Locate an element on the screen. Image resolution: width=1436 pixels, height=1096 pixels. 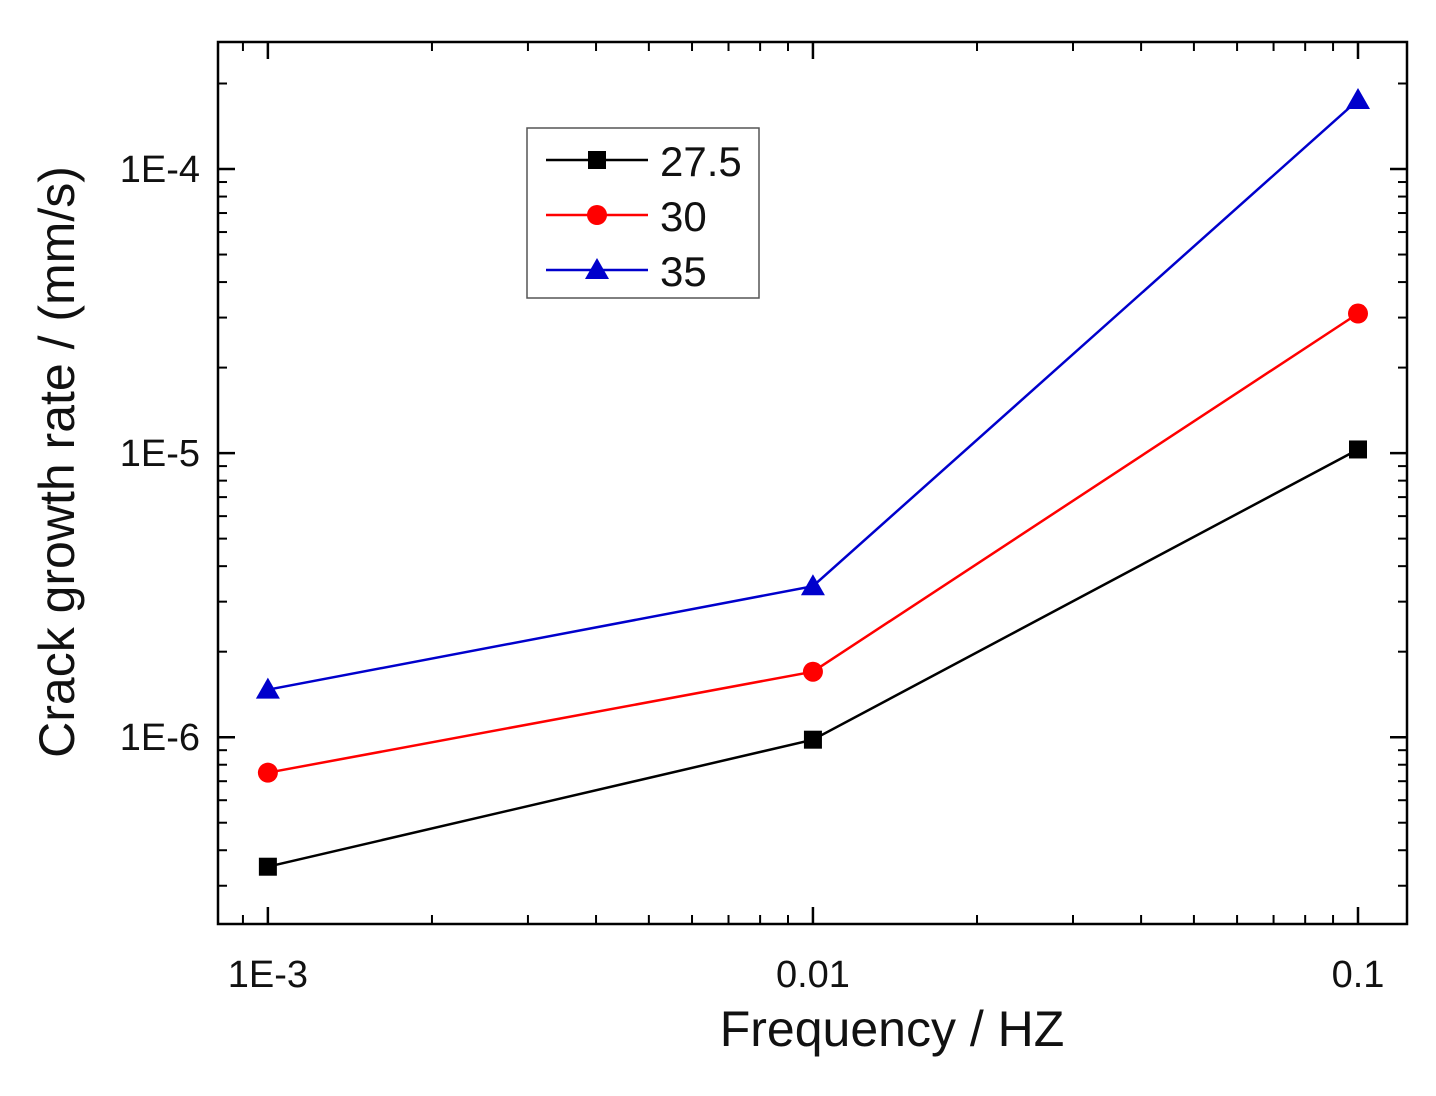
legend-label: 27.5 is located at coordinates (701, 161).